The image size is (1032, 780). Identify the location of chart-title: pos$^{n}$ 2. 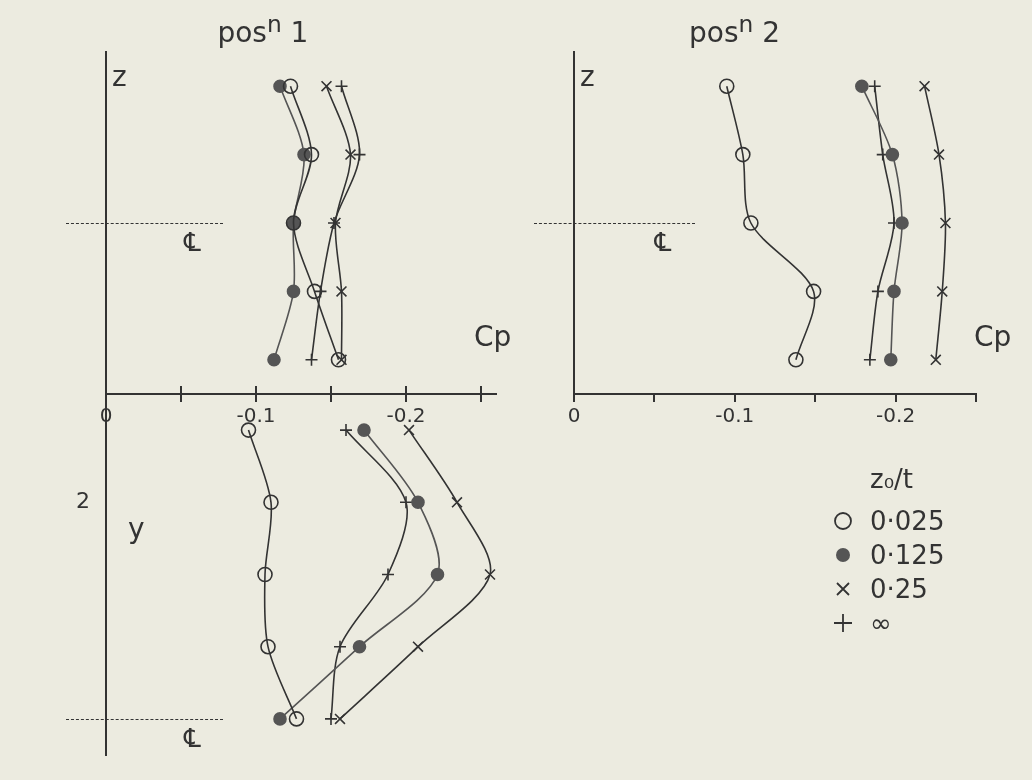
(735, 30).